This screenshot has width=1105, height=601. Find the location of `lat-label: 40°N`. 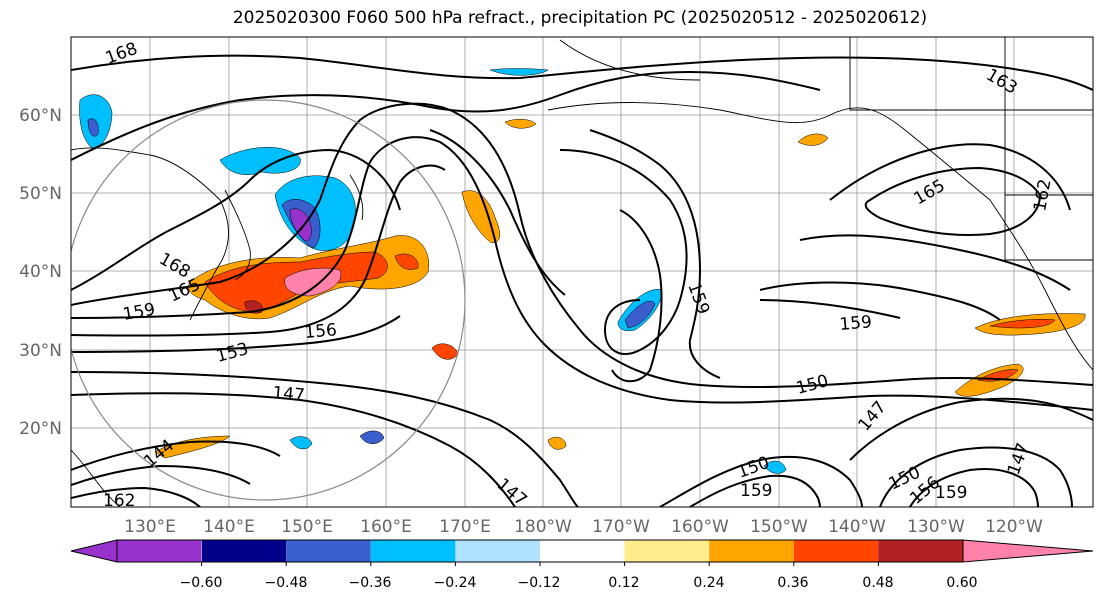

lat-label: 40°N is located at coordinates (40, 272).